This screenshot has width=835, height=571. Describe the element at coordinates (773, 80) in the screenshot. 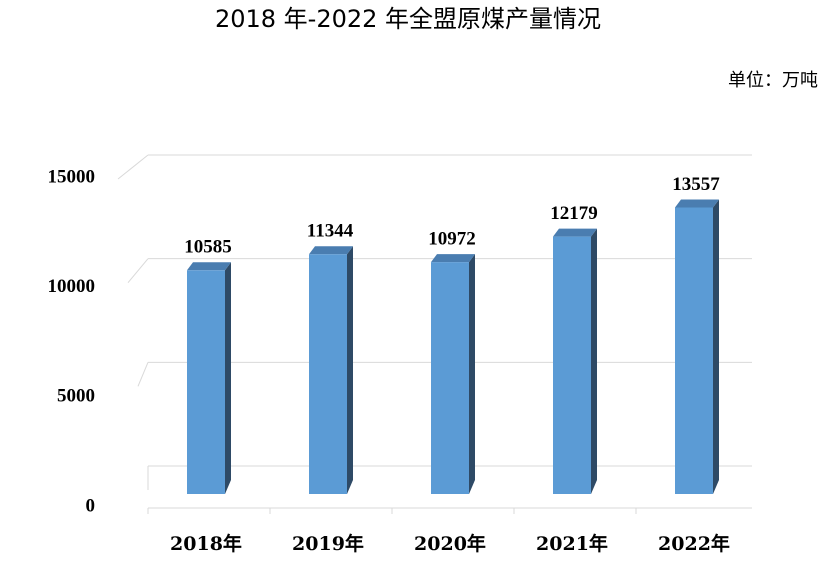

I see `unit-label: 单位：万吨` at that location.